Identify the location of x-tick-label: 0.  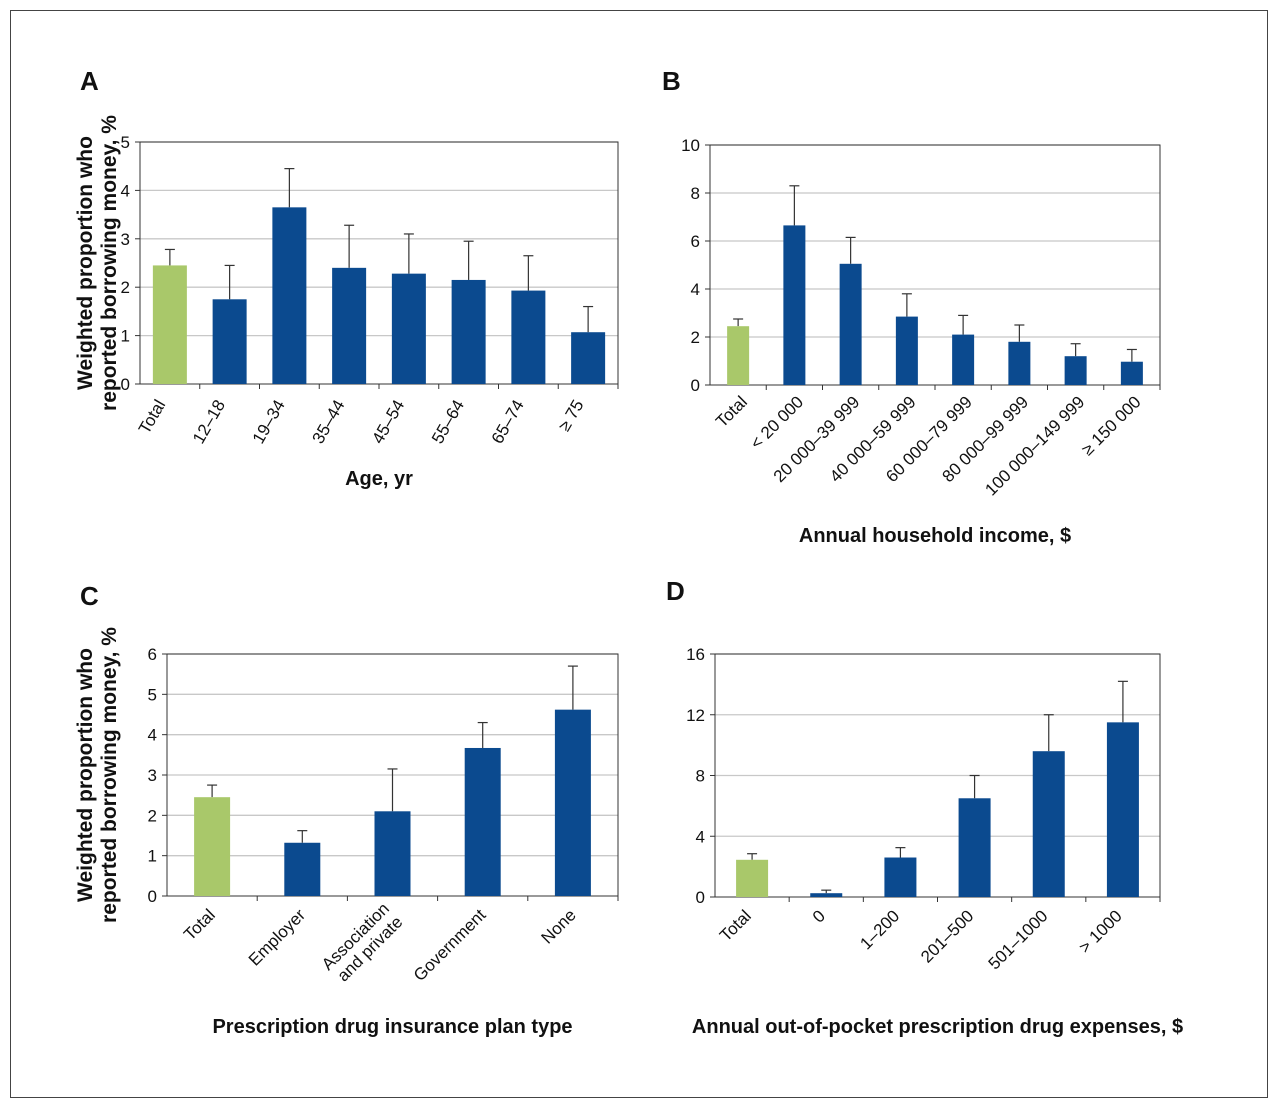
(819, 916).